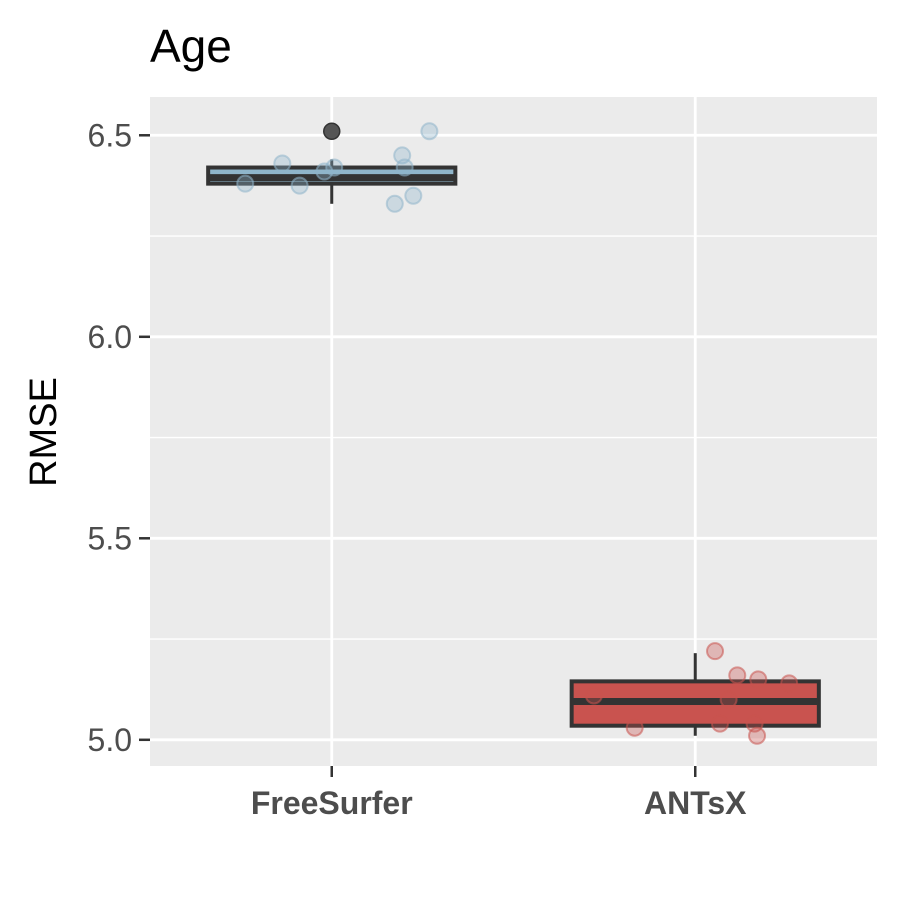  I want to click on outlier-point, so click(332, 131).